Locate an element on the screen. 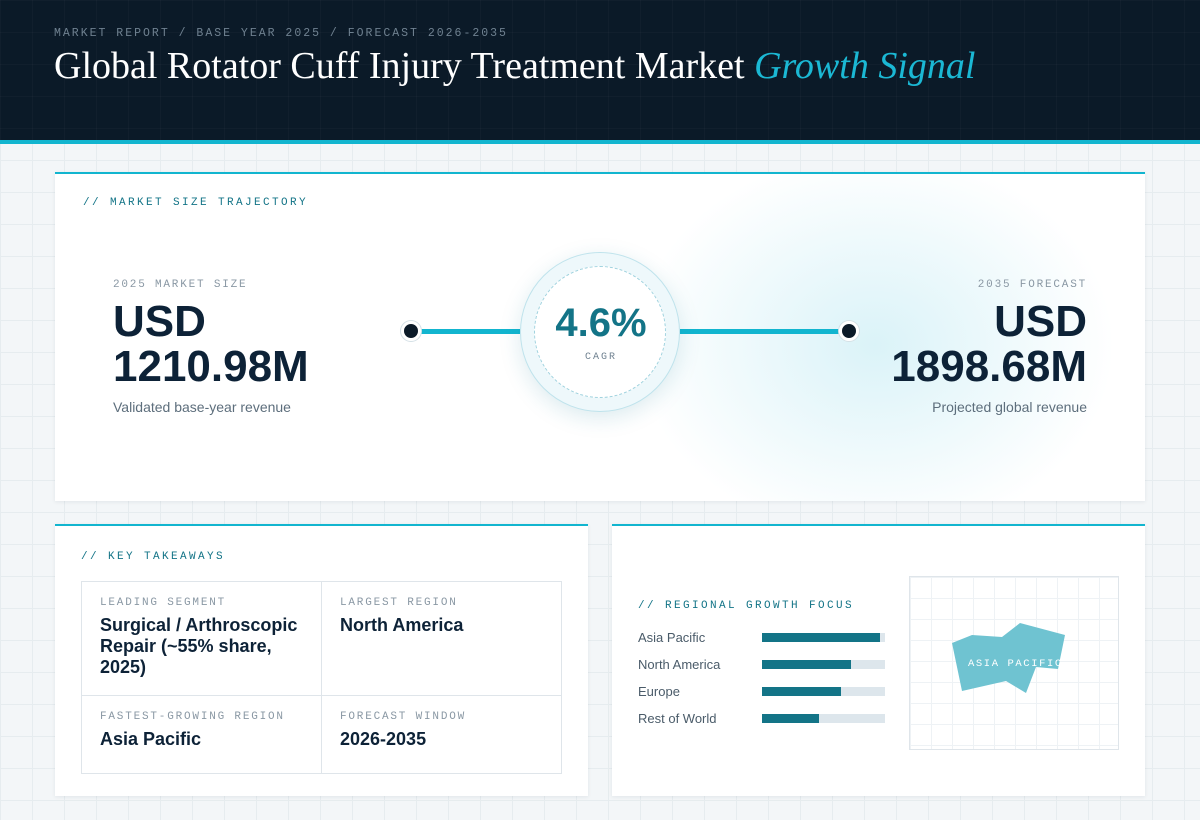  end-metric-label: 2035 FORECAST is located at coordinates (1032, 285).